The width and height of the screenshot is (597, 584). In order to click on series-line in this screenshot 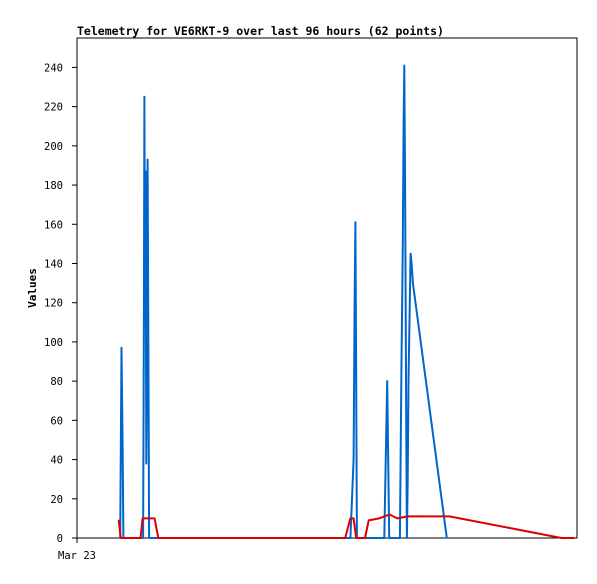, I will do `click(346, 526)`.